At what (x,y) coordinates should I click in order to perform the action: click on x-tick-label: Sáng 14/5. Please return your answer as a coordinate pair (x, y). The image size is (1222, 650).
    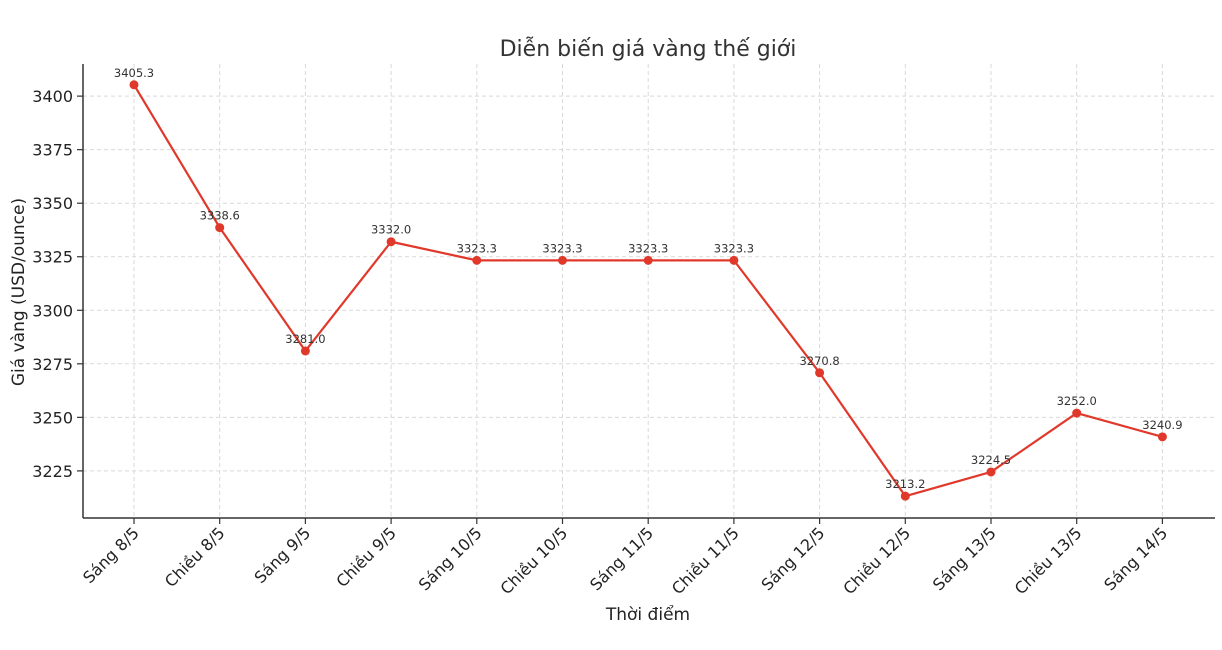
    Looking at the image, I should click on (1135, 558).